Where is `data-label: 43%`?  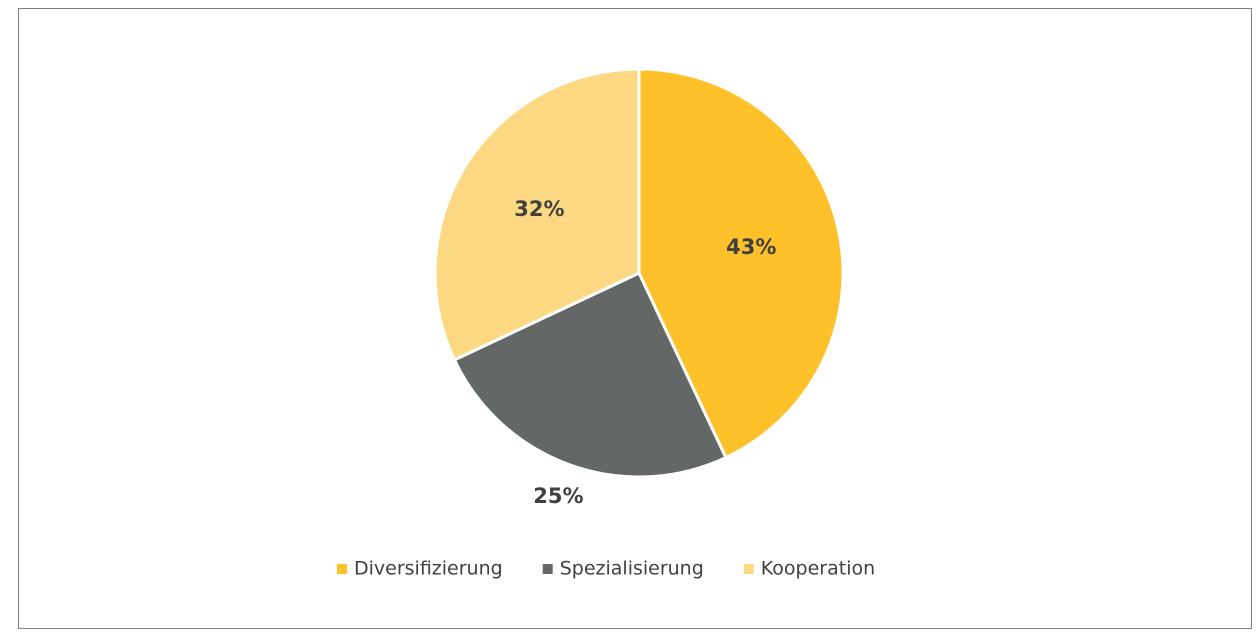 data-label: 43% is located at coordinates (751, 247).